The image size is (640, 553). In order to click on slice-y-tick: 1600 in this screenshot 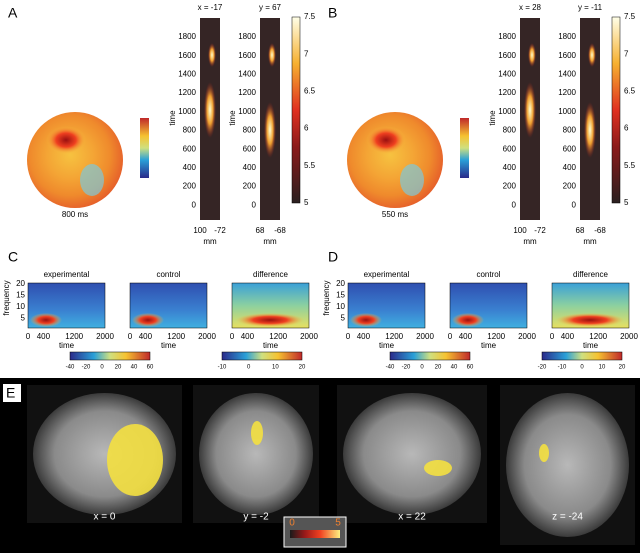, I will do `click(187, 55)`.